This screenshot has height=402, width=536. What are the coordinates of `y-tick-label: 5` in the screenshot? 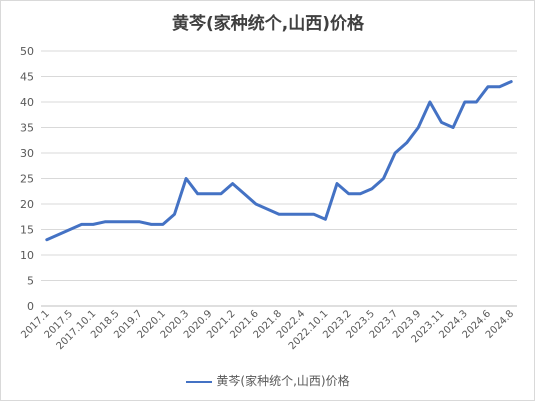 It's located at (30, 281).